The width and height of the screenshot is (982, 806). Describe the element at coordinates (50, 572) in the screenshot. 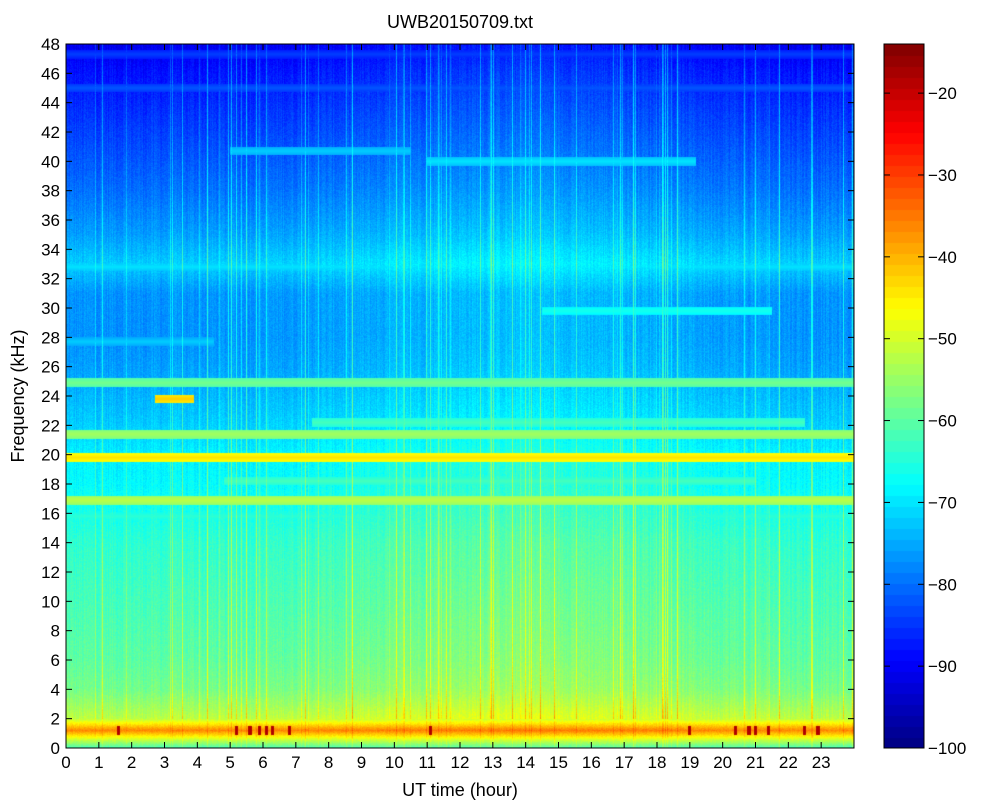

I see `y-tick-label: 12` at that location.